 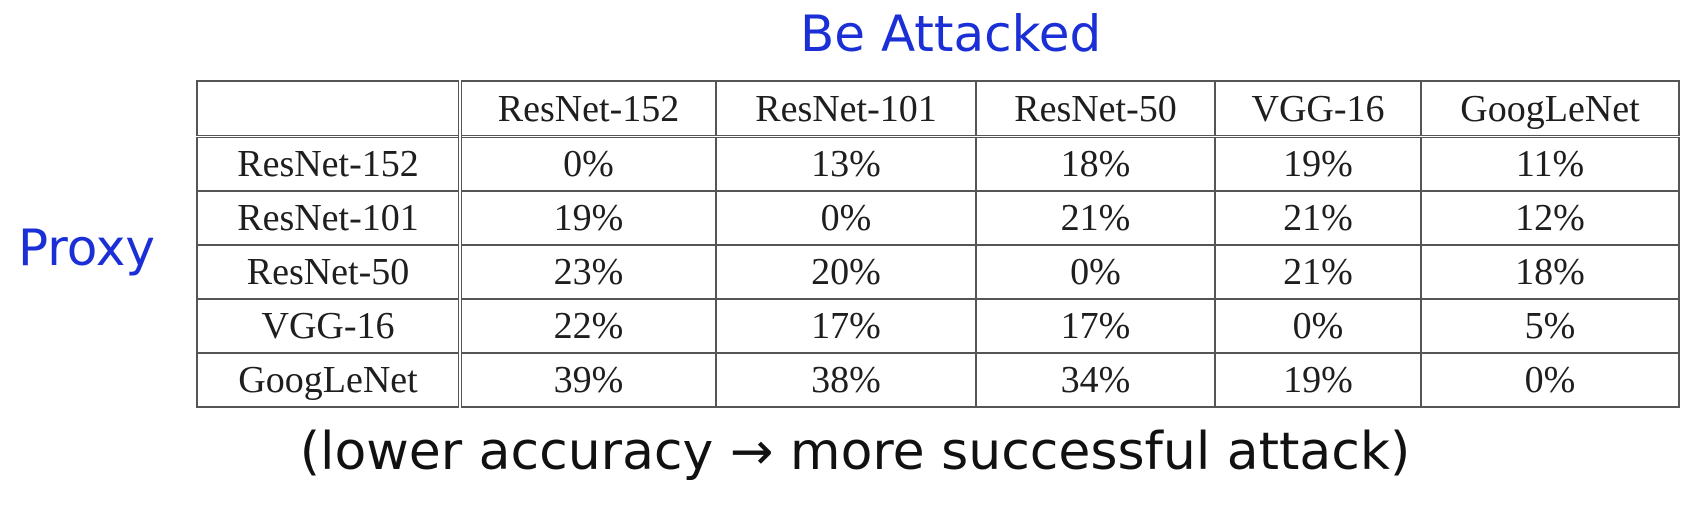 What do you see at coordinates (329, 326) in the screenshot?
I see `row-header: VGG-16` at bounding box center [329, 326].